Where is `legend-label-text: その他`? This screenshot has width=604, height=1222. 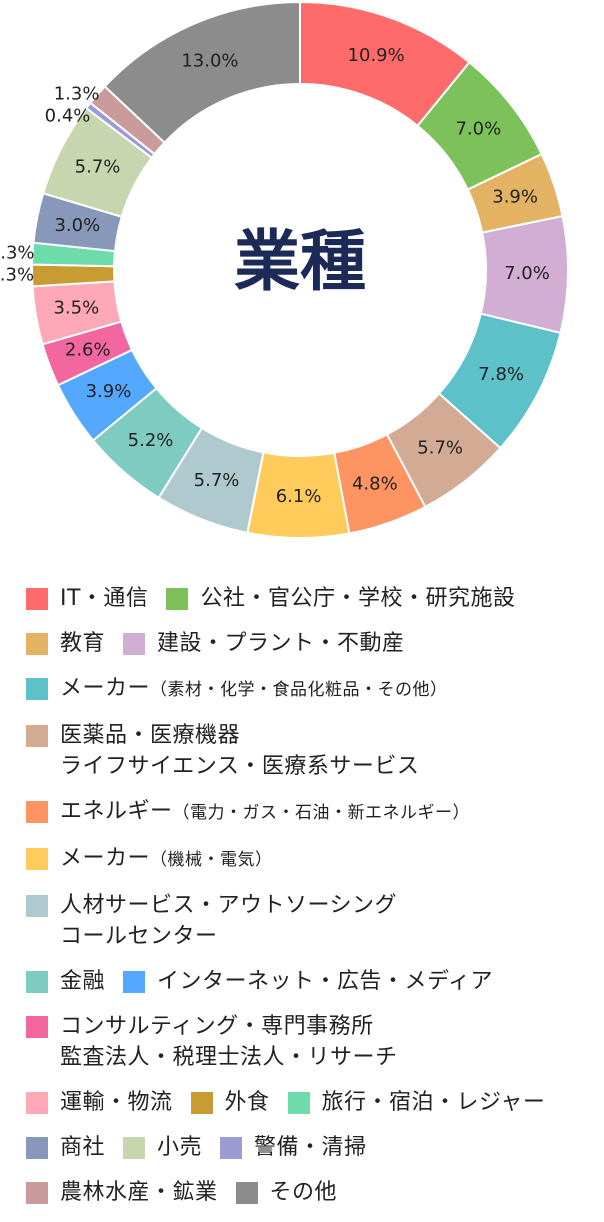
legend-label-text: その他 is located at coordinates (303, 1192).